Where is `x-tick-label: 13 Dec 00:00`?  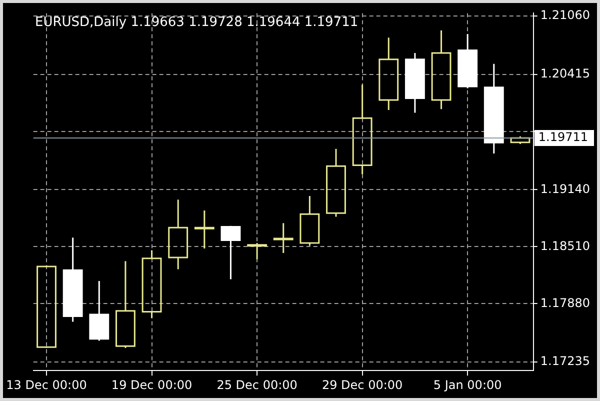 x-tick-label: 13 Dec 00:00 is located at coordinates (46, 385).